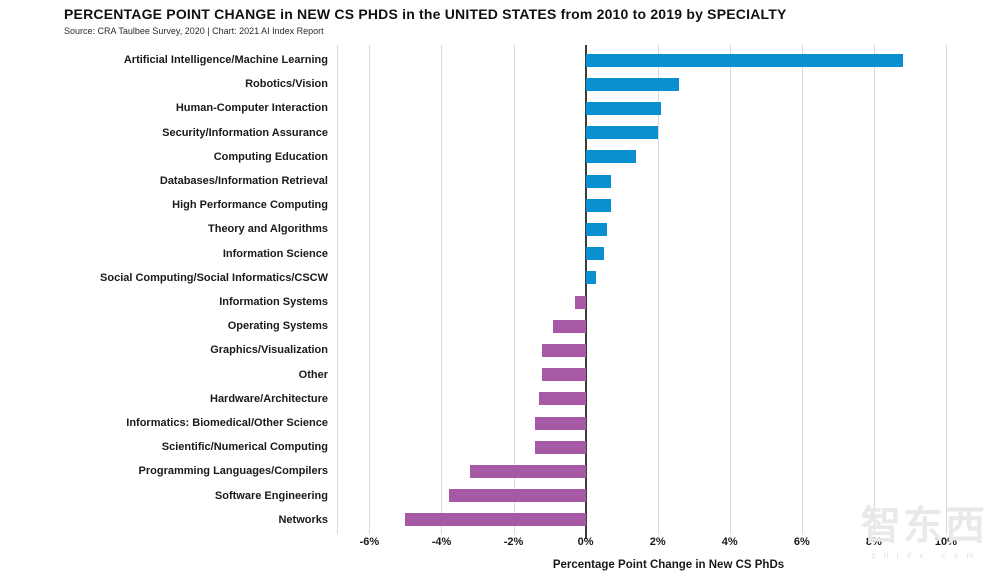 Image resolution: width=1000 pixels, height=585 pixels. Describe the element at coordinates (251, 108) in the screenshot. I see `category-label: Human-Computer Interaction` at that location.